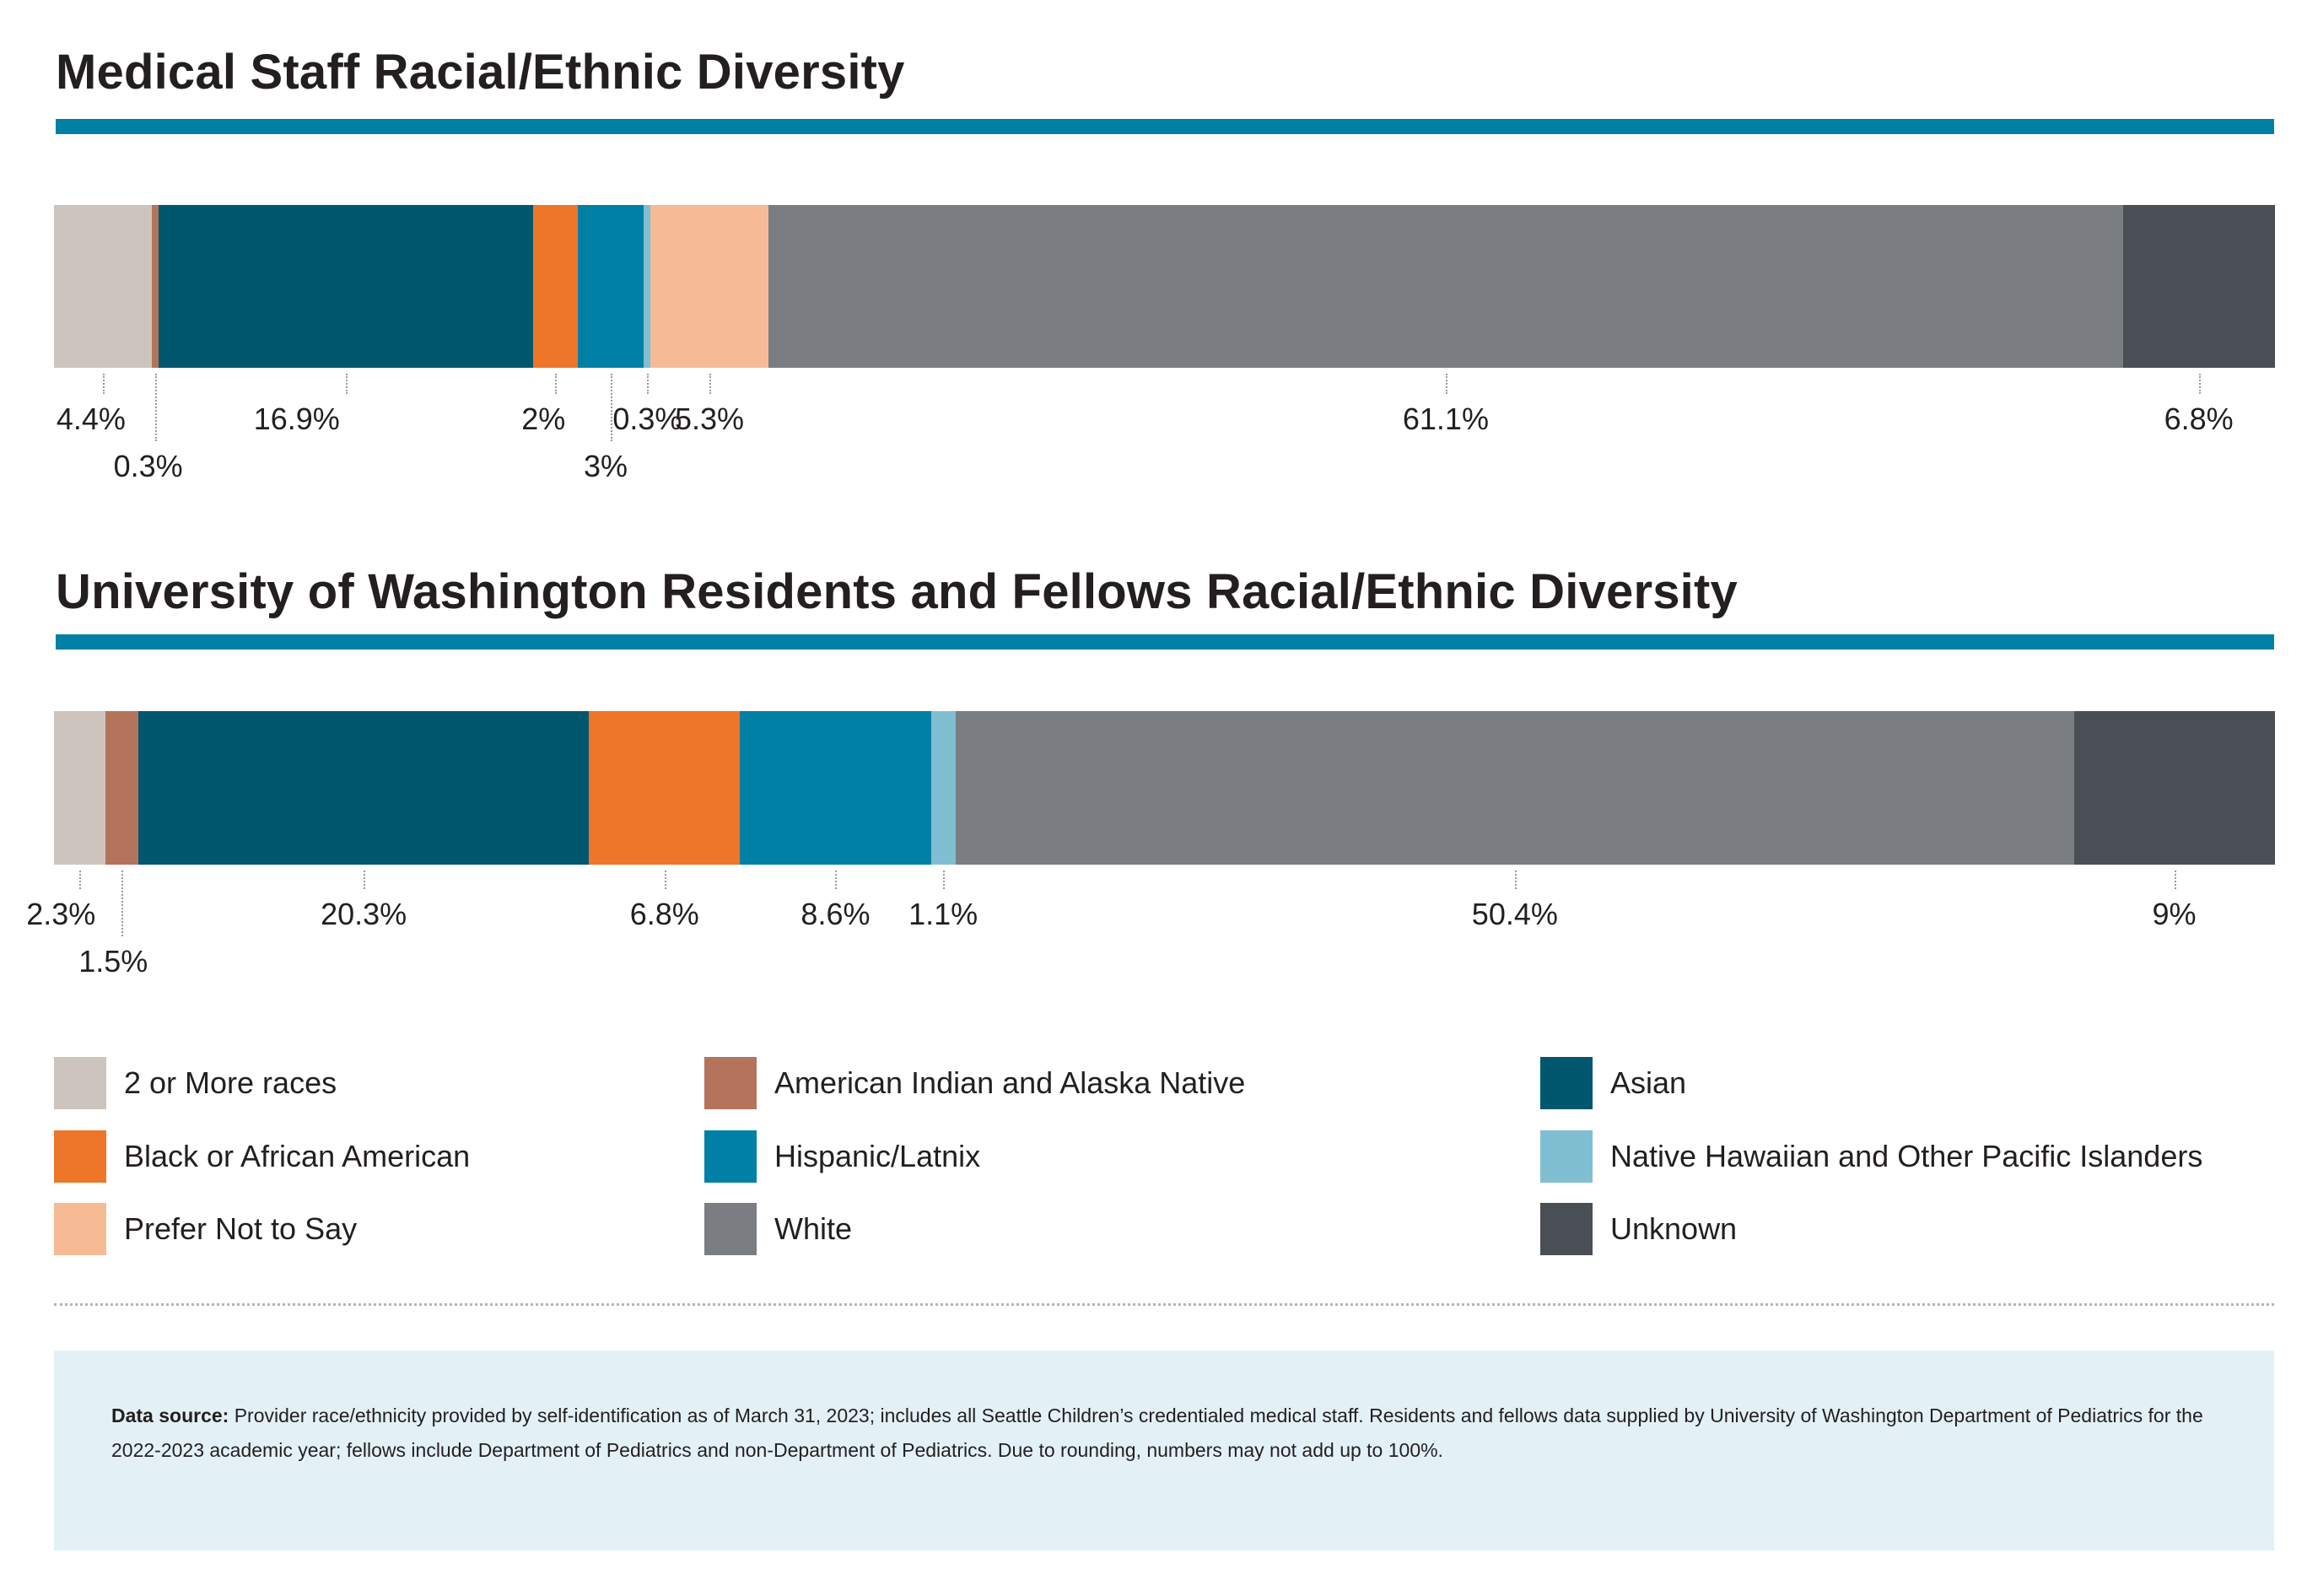 The width and height of the screenshot is (2318, 1596). I want to click on bar-segment-prefer-not-to-say, so click(709, 286).